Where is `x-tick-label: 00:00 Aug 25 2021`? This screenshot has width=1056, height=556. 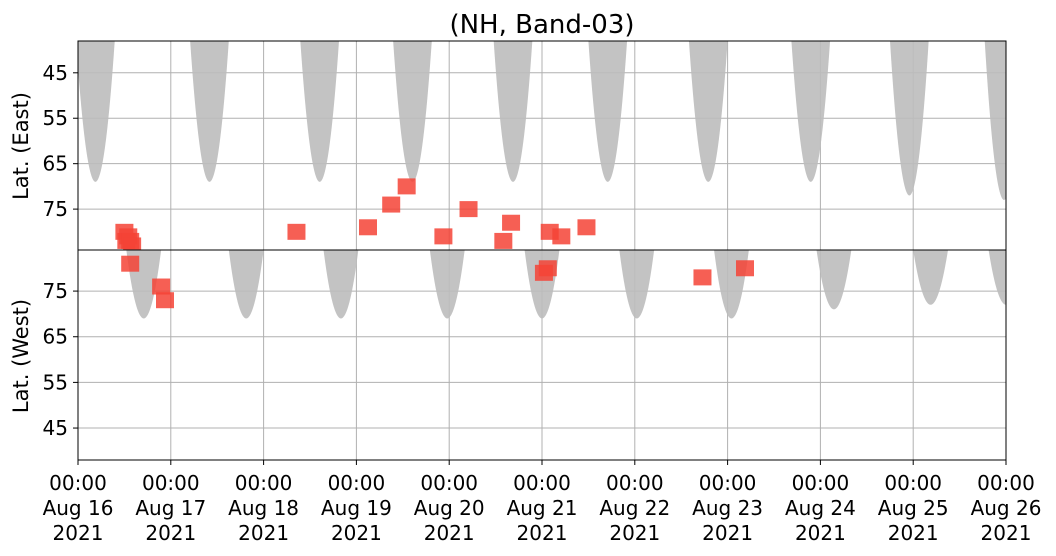 x-tick-label: 00:00 Aug 25 2021 is located at coordinates (913, 508).